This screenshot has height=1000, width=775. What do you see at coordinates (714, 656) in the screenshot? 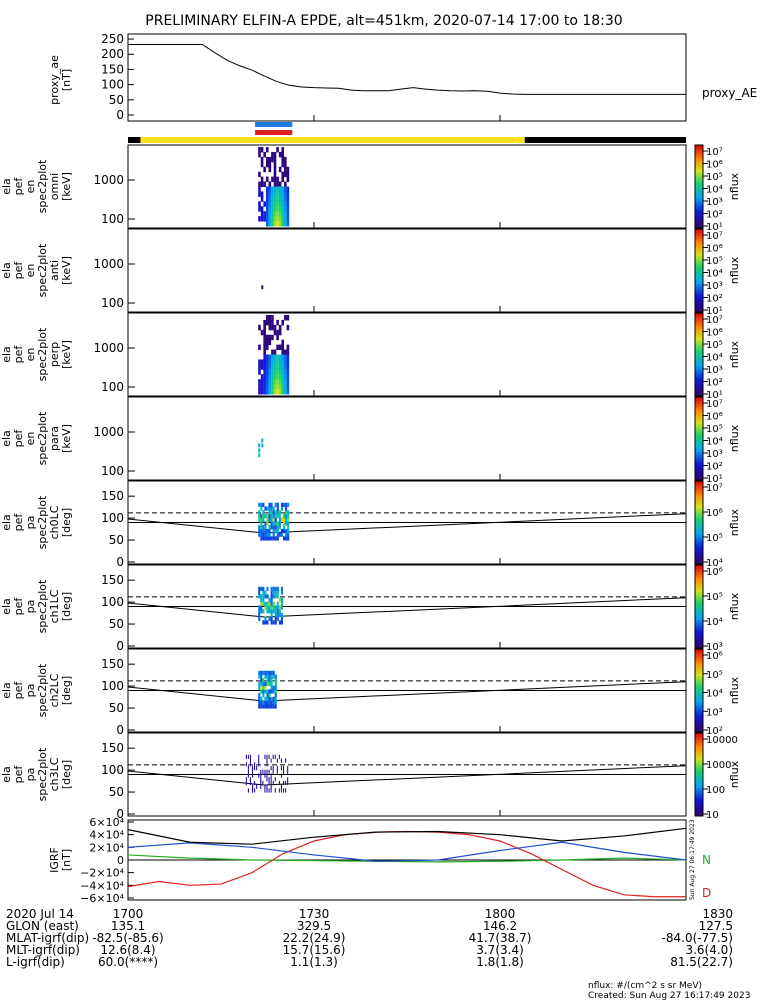
I see `colorbar-tick-label: 10⁶` at bounding box center [714, 656].